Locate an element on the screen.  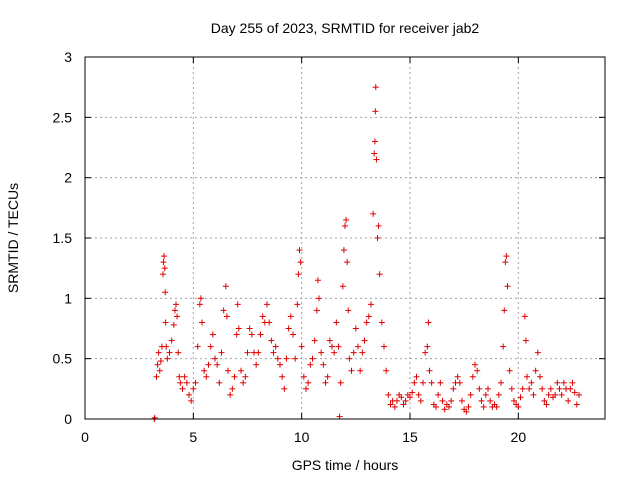
y-tick-label: 3 is located at coordinates (68, 57).